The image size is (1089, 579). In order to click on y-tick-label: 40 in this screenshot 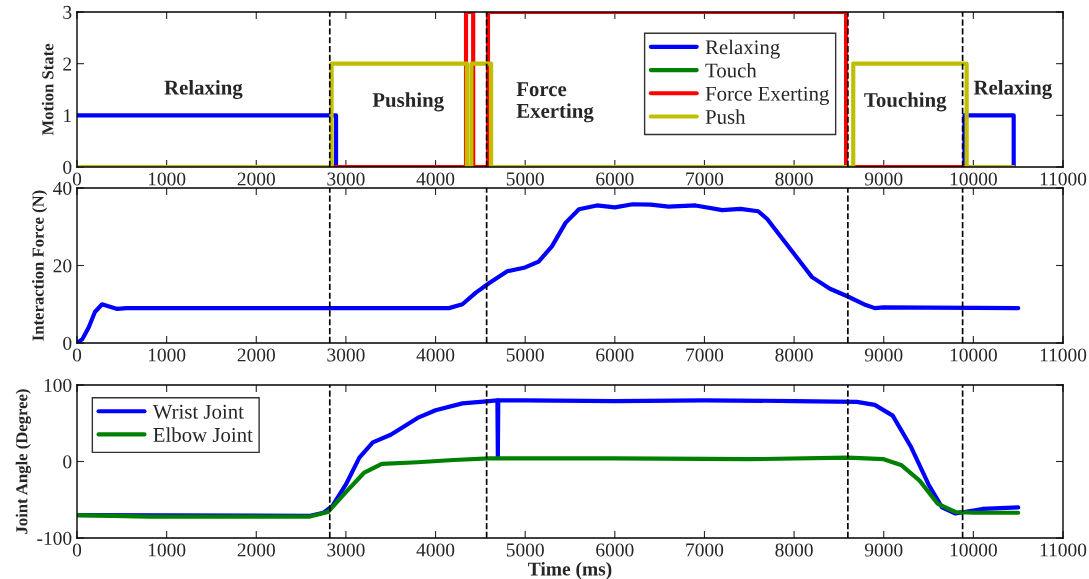, I will do `click(62, 188)`.